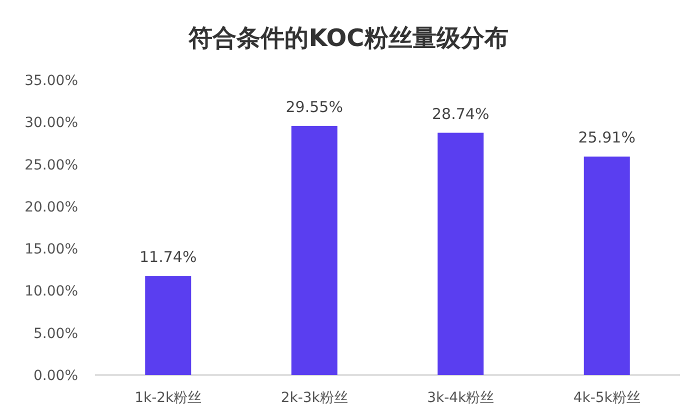  What do you see at coordinates (168, 257) in the screenshot?
I see `data-label: 11.74%` at bounding box center [168, 257].